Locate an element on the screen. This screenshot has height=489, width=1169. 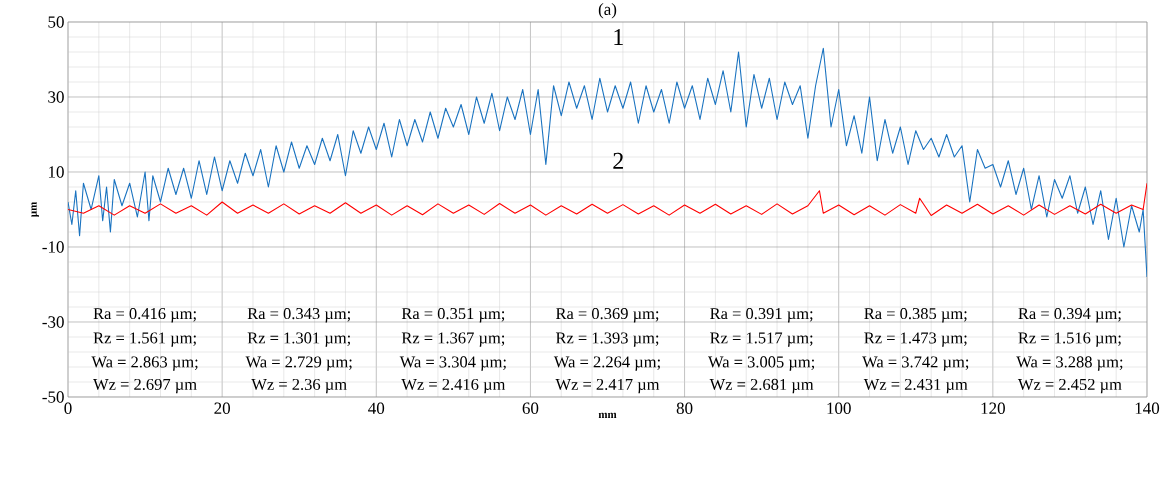
y-axis-title: µm is located at coordinates (35, 209).